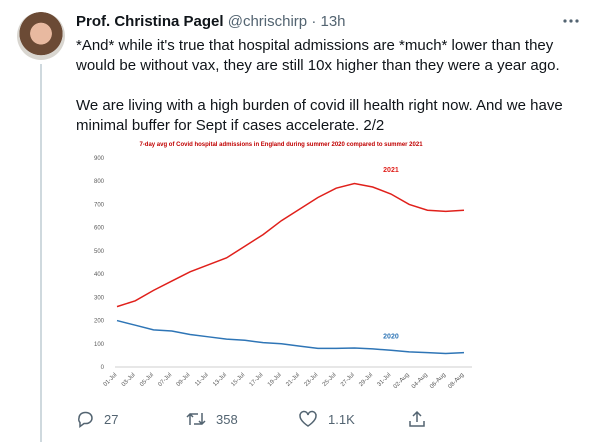 This screenshot has width=598, height=442. I want to click on y-tick-label: 300, so click(99, 298).